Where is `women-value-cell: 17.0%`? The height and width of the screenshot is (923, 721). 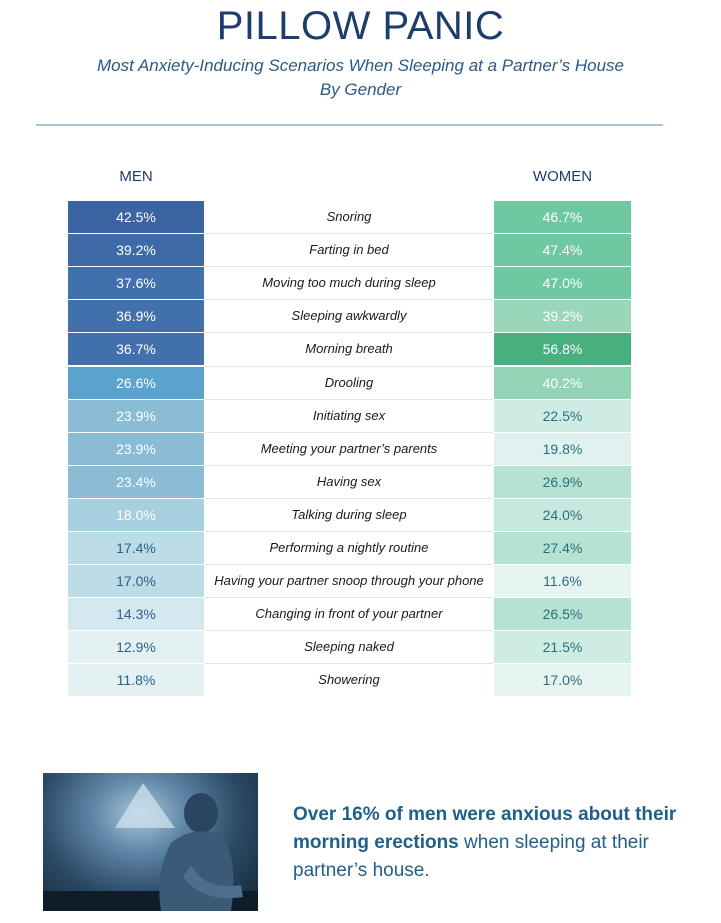 women-value-cell: 17.0% is located at coordinates (562, 680).